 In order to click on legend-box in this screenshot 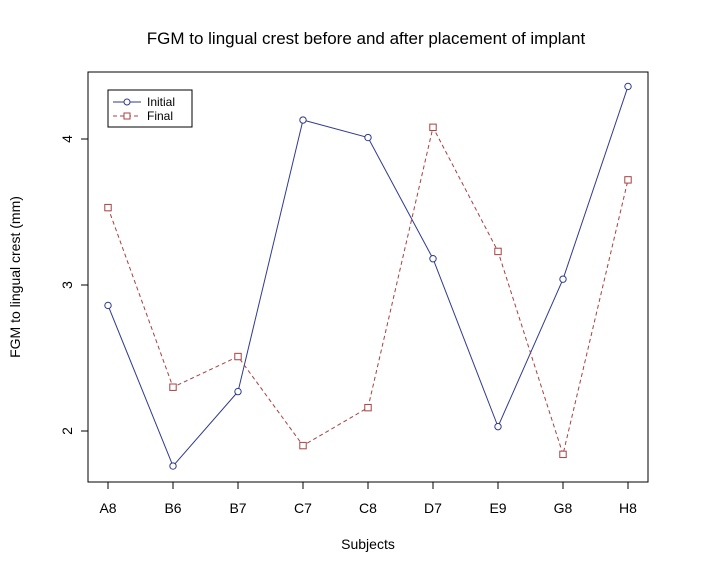, I will do `click(150, 108)`.